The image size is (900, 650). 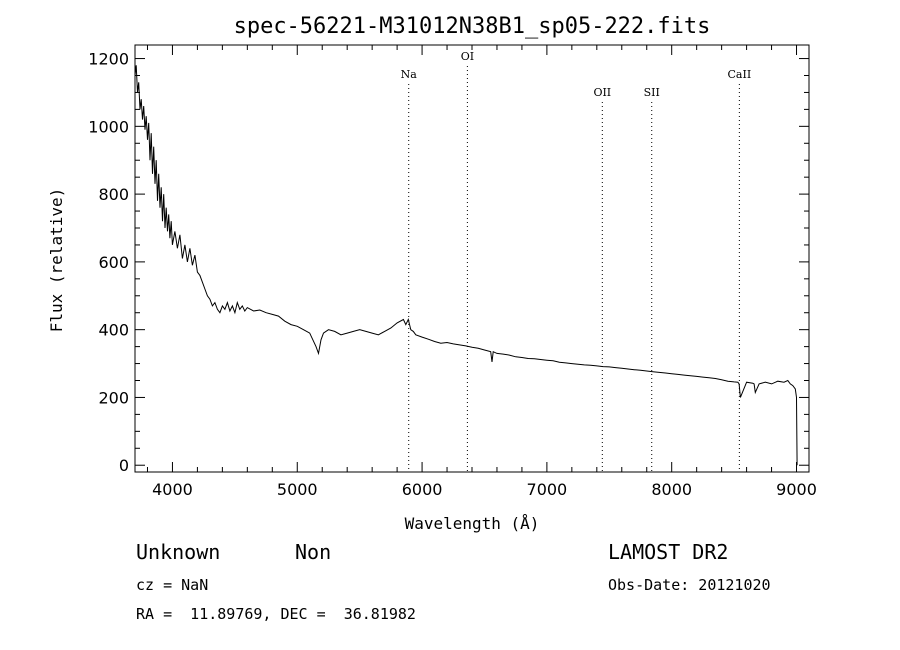 I want to click on x-tick-label: 7000, so click(x=547, y=489).